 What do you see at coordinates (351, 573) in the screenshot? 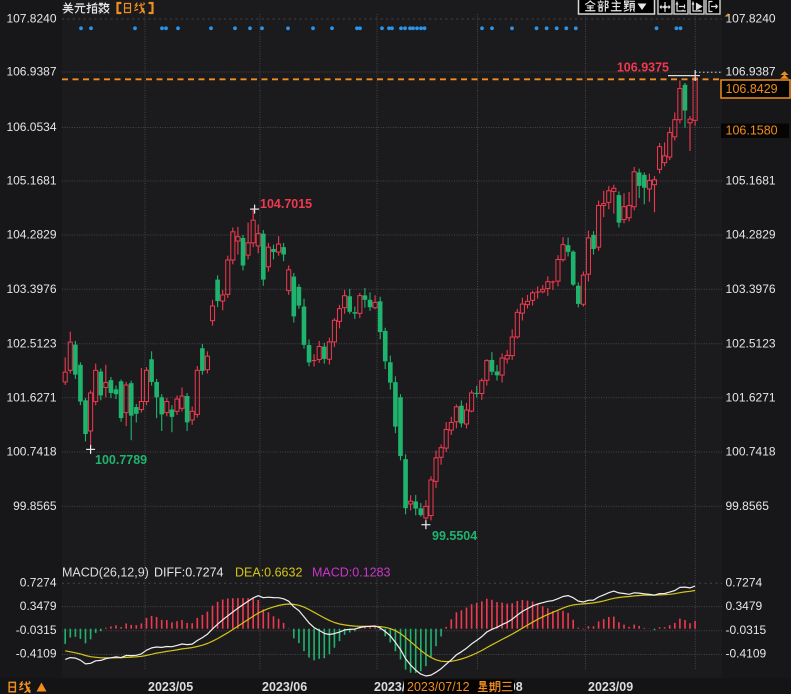
I see `svg-text: MACD:0.1283` at bounding box center [351, 573].